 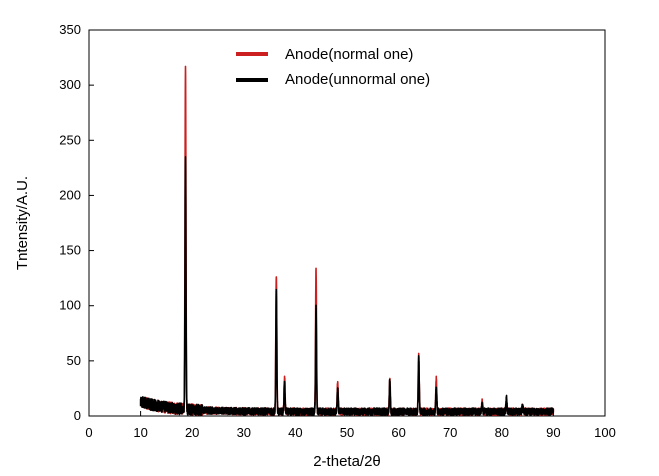 I want to click on y-axis-title: Tntensity/A.U., so click(x=22, y=223).